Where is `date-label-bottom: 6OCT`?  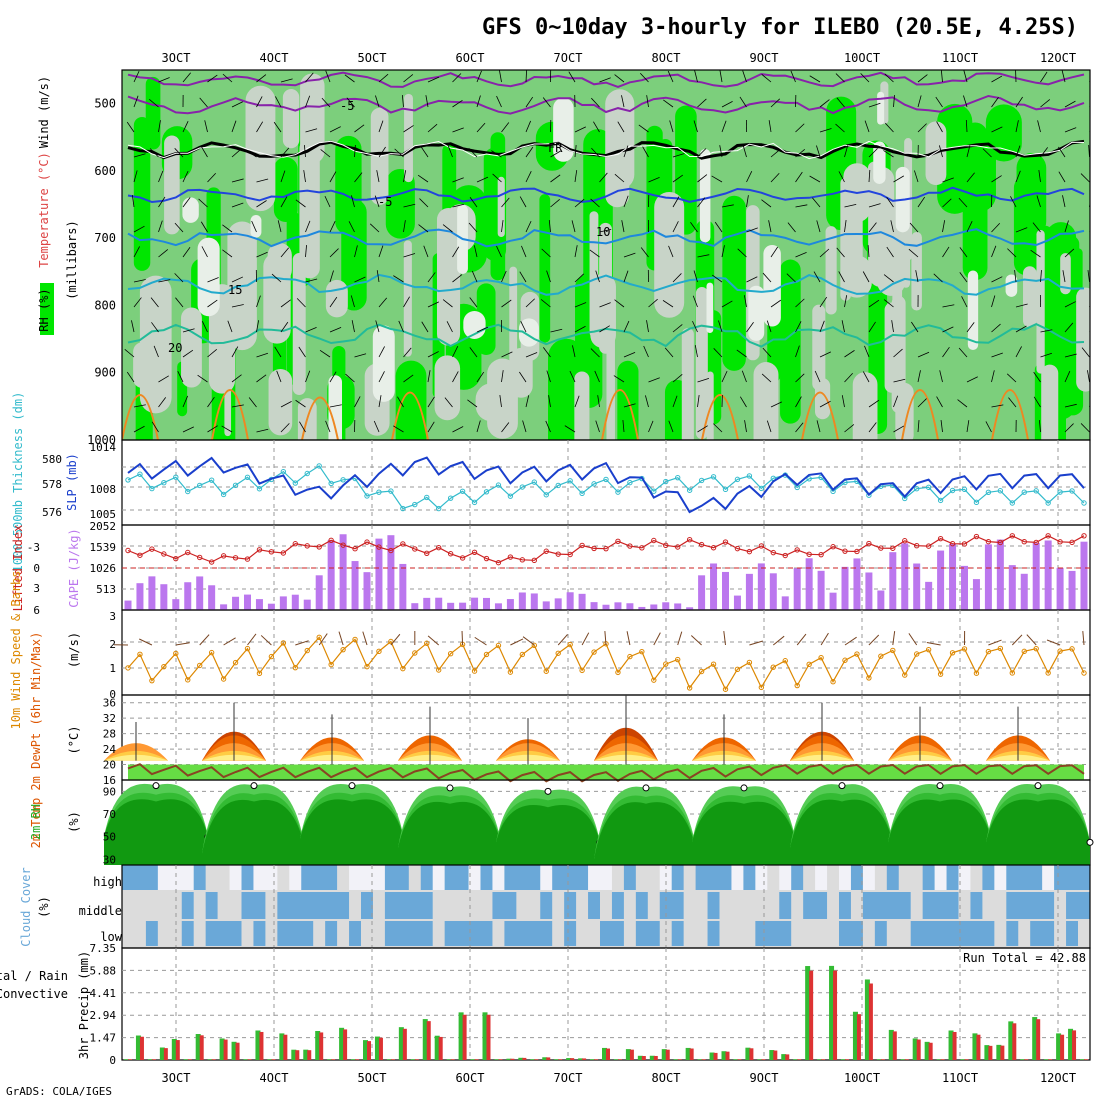
date-label-bottom: 6OCT is located at coordinates (470, 1078).